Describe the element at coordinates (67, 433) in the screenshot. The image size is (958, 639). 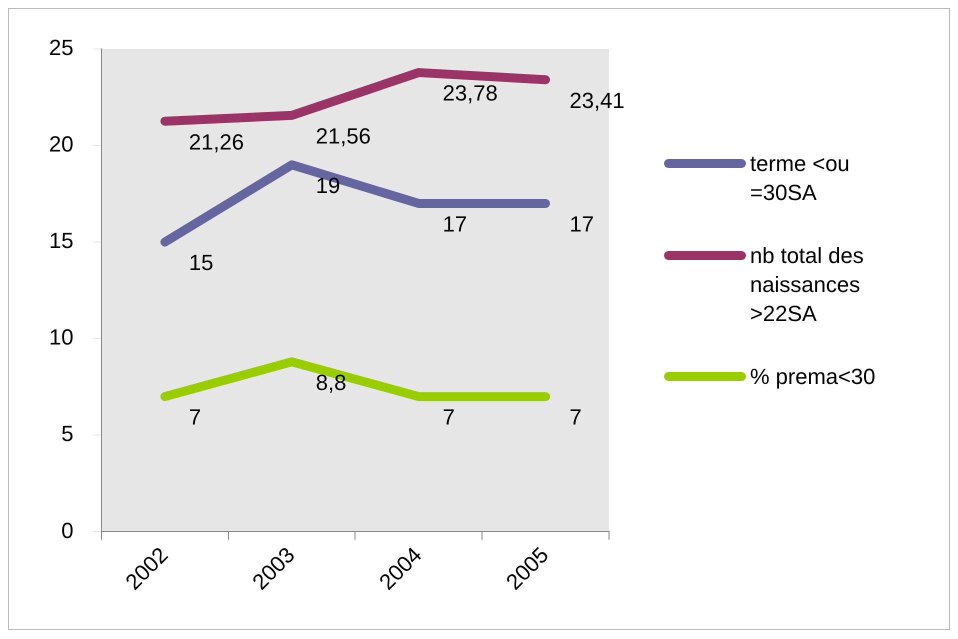
I see `y-tick-label: 5` at that location.